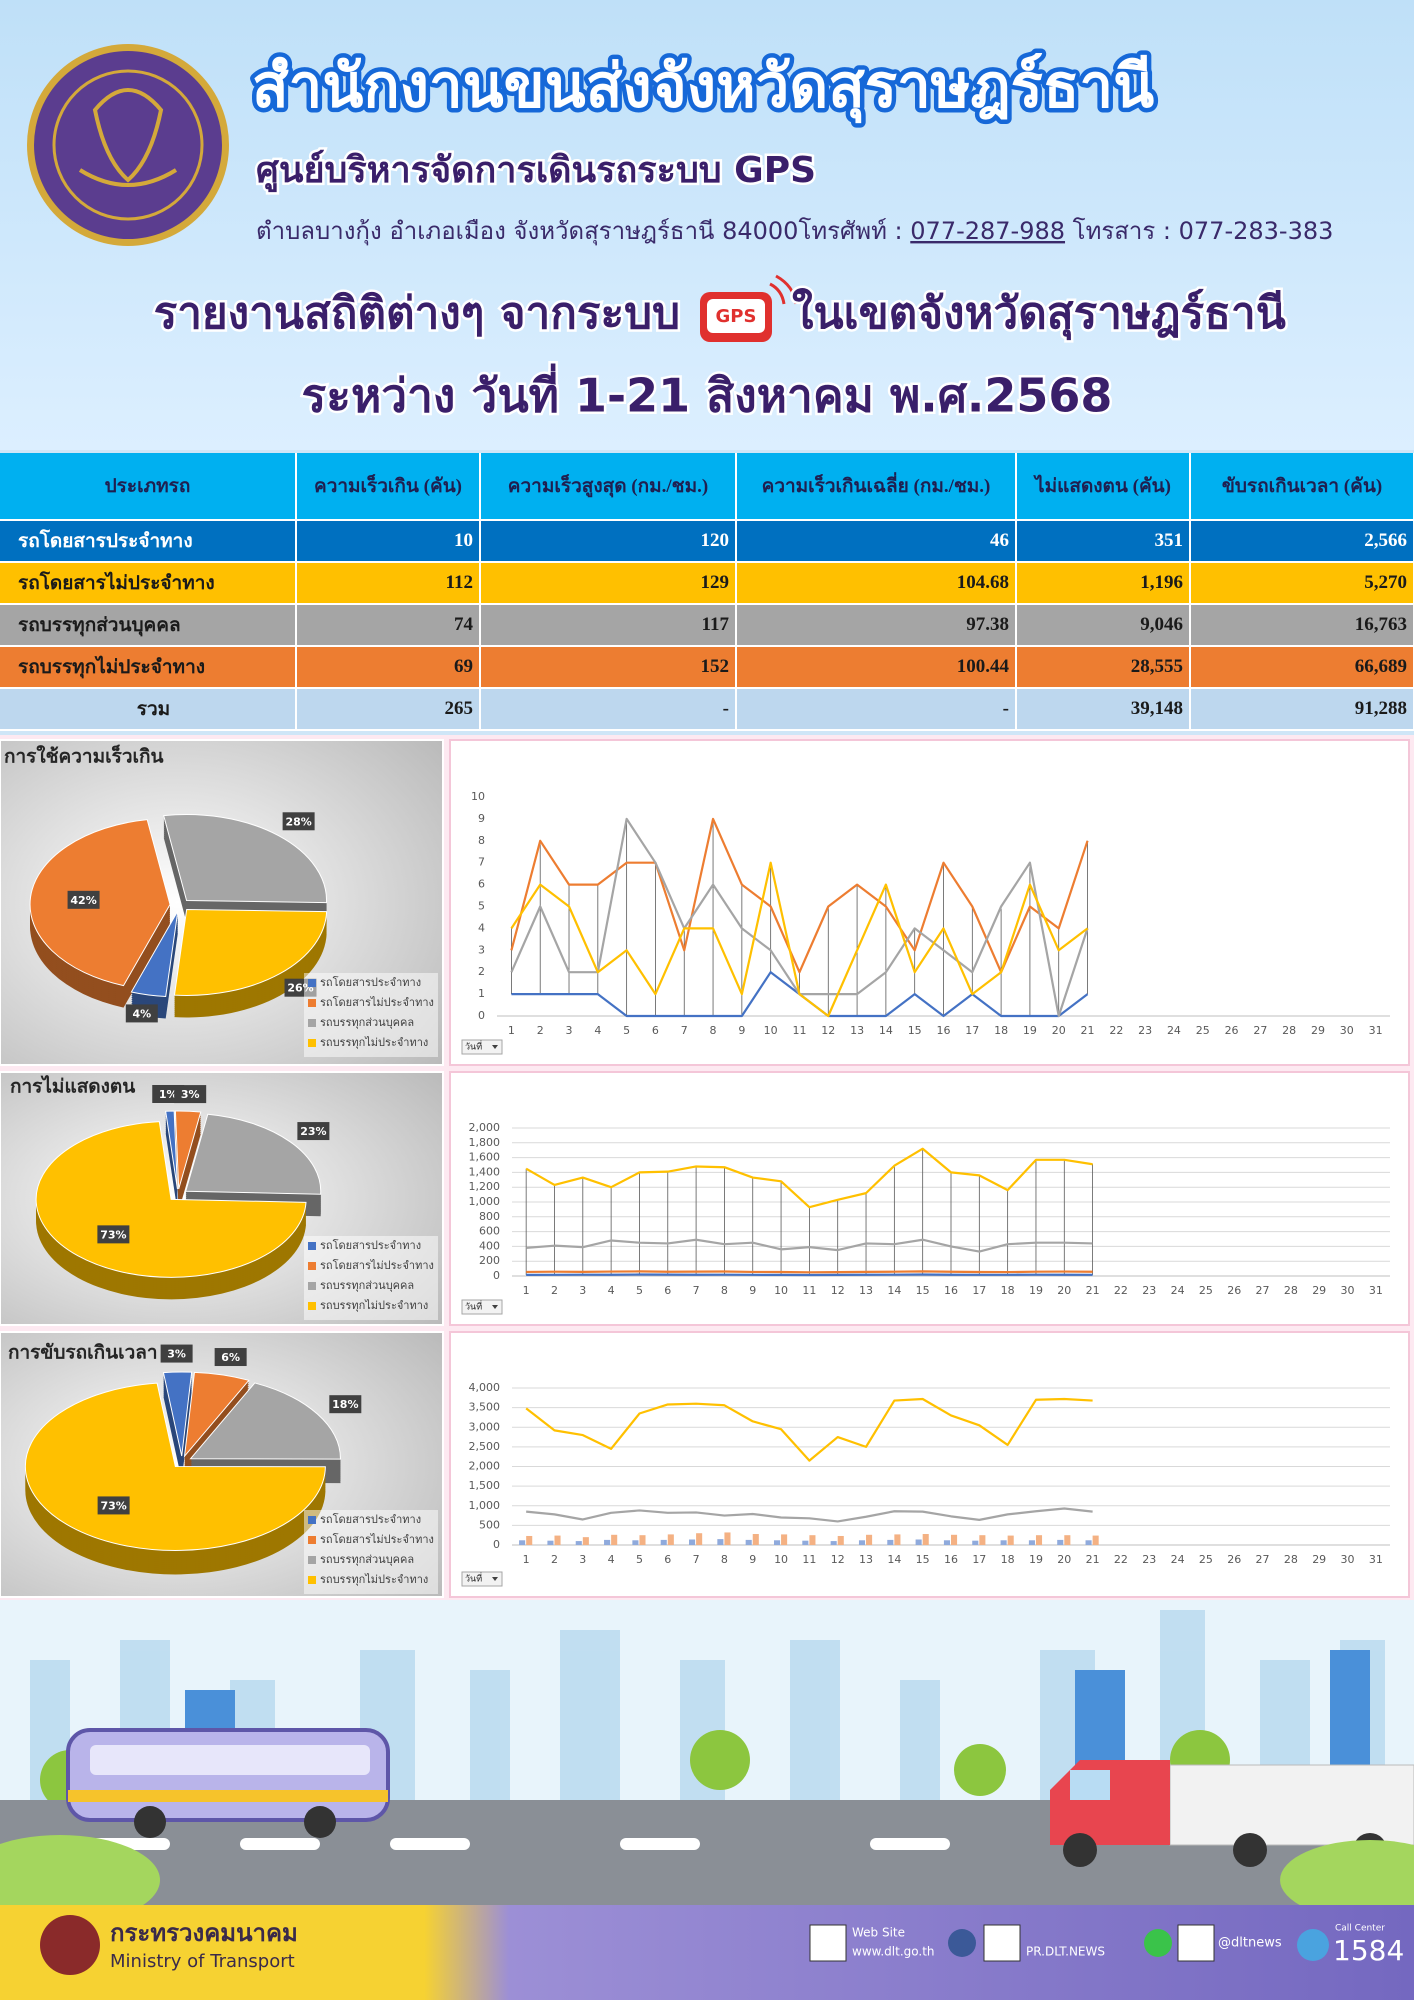 The image size is (1414, 2000). I want to click on x-tick-label: 15, so click(923, 1290).